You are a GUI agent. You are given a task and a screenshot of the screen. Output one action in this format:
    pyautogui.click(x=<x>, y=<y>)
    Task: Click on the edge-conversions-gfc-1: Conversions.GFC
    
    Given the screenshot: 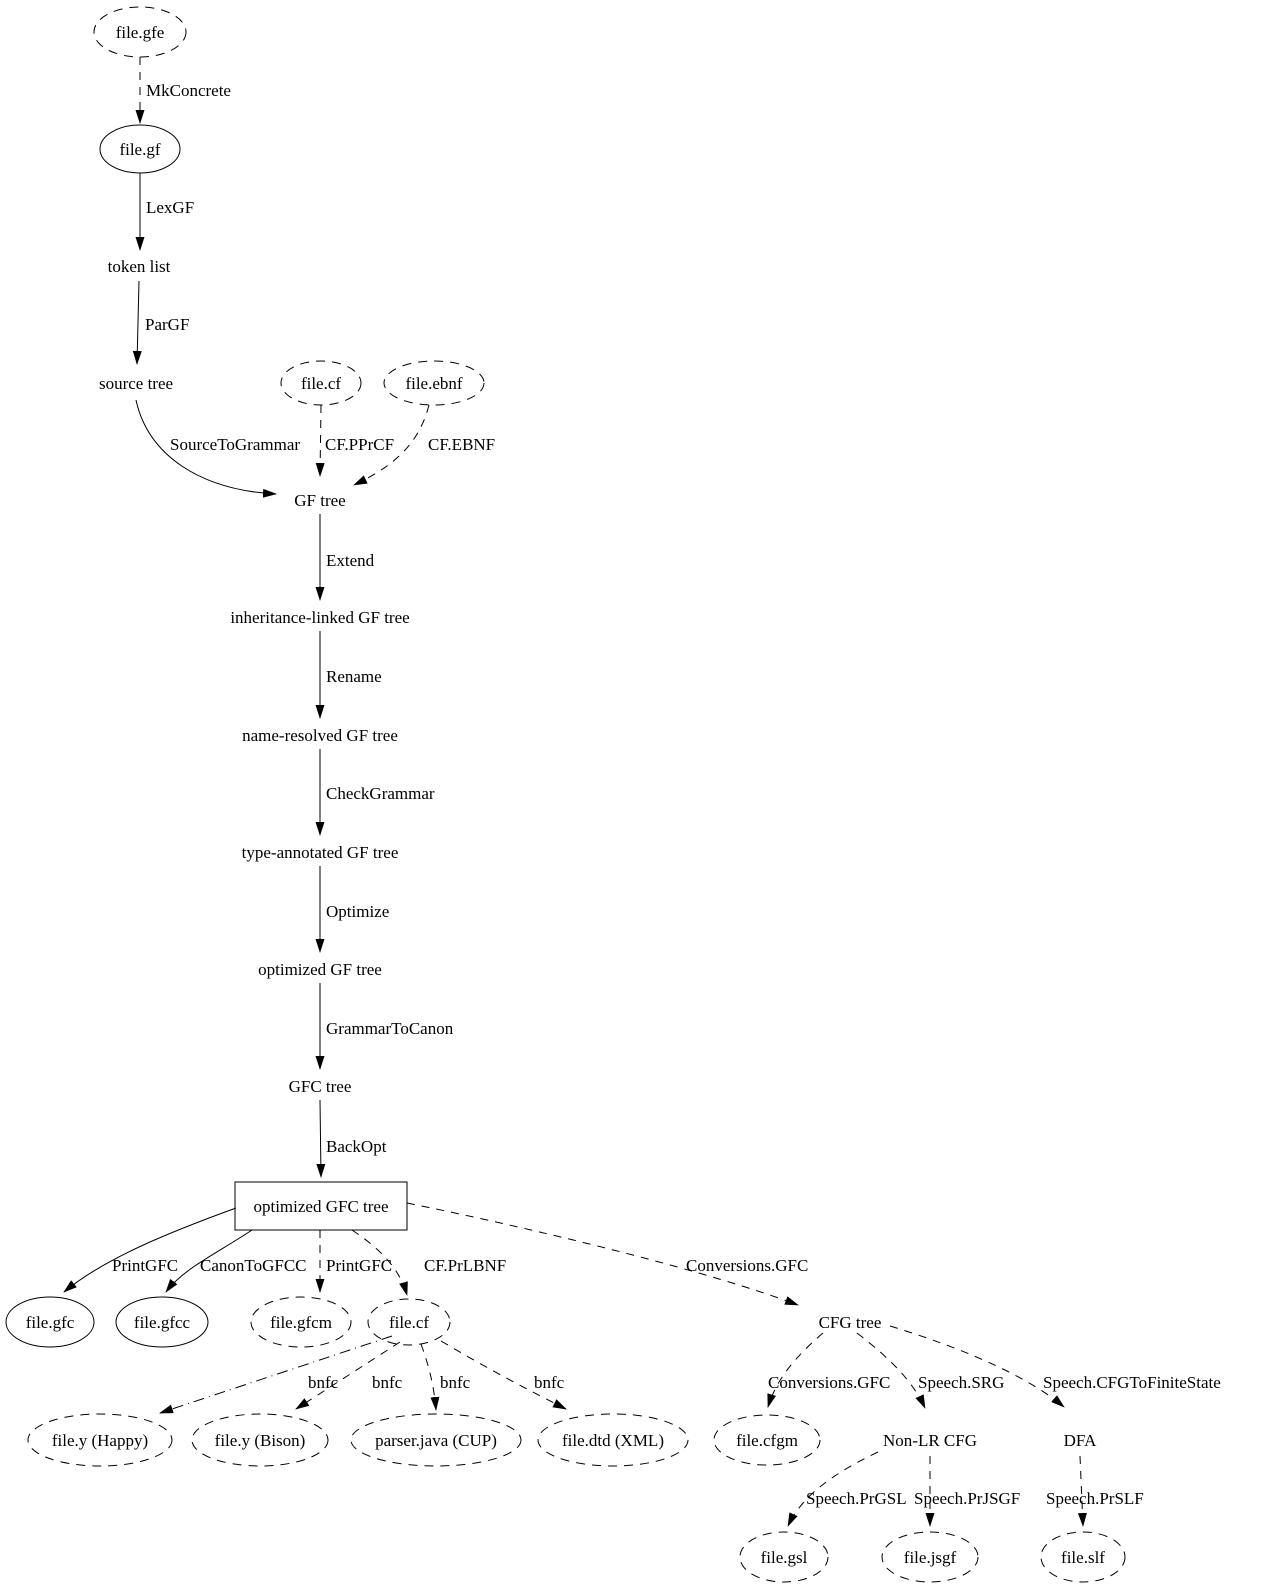 What is the action you would take?
    pyautogui.click(x=607, y=1254)
    